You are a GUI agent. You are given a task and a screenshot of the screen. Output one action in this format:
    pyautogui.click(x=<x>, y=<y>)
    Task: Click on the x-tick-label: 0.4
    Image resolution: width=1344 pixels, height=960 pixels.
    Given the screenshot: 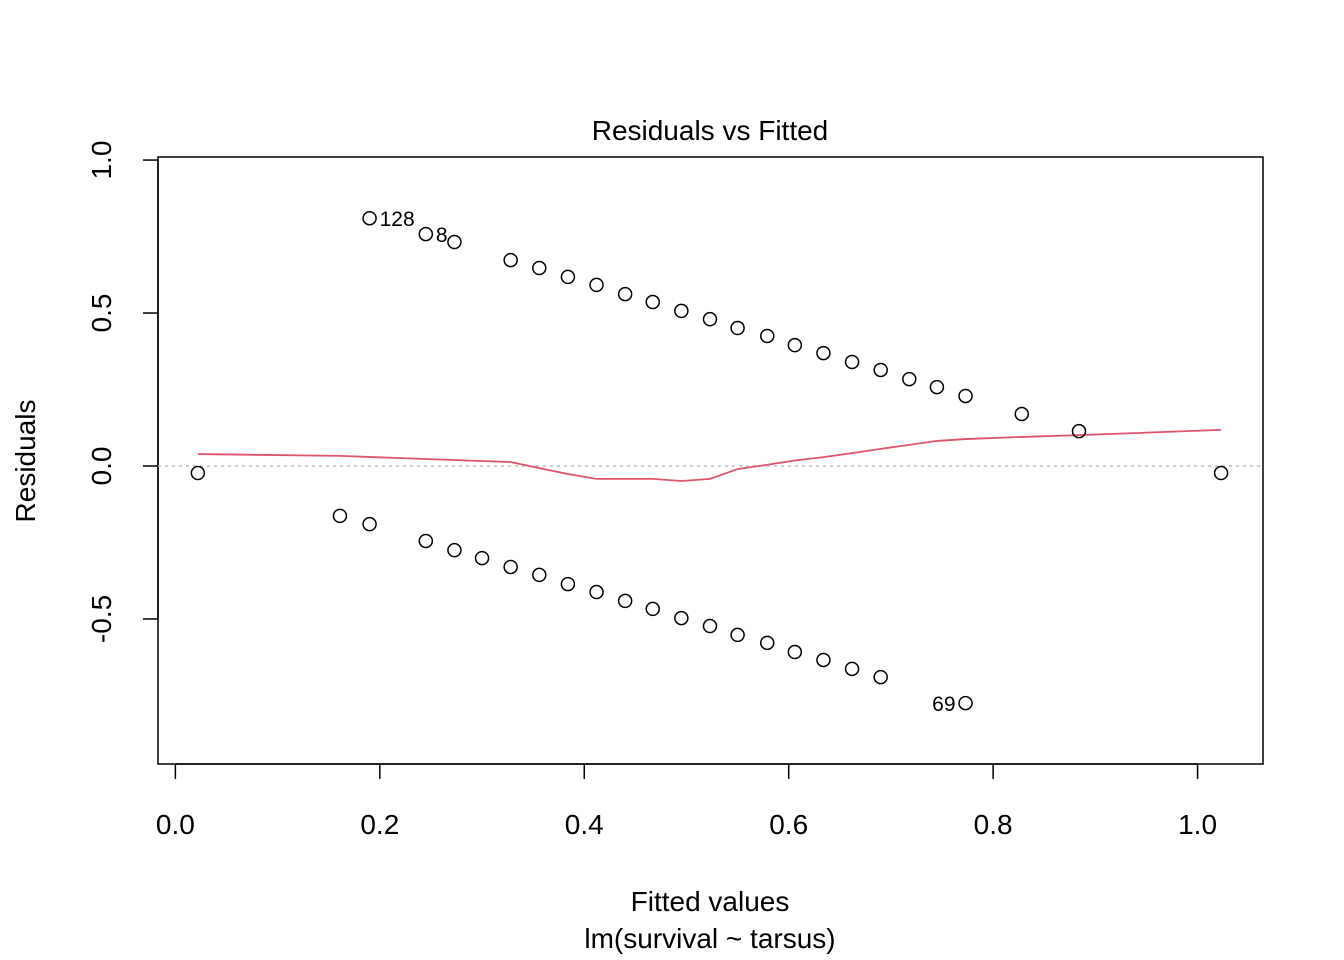 What is the action you would take?
    pyautogui.click(x=584, y=824)
    